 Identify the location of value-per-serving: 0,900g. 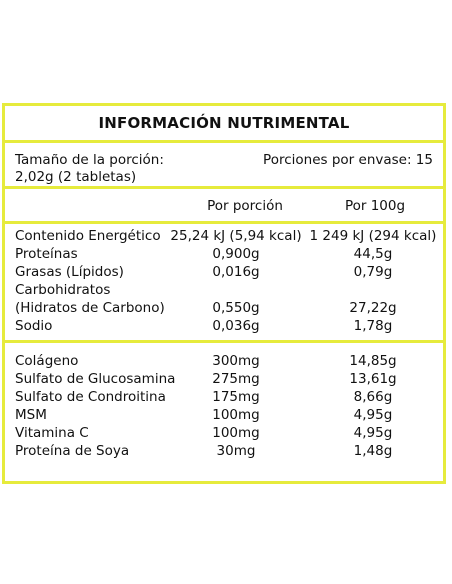
(236, 254).